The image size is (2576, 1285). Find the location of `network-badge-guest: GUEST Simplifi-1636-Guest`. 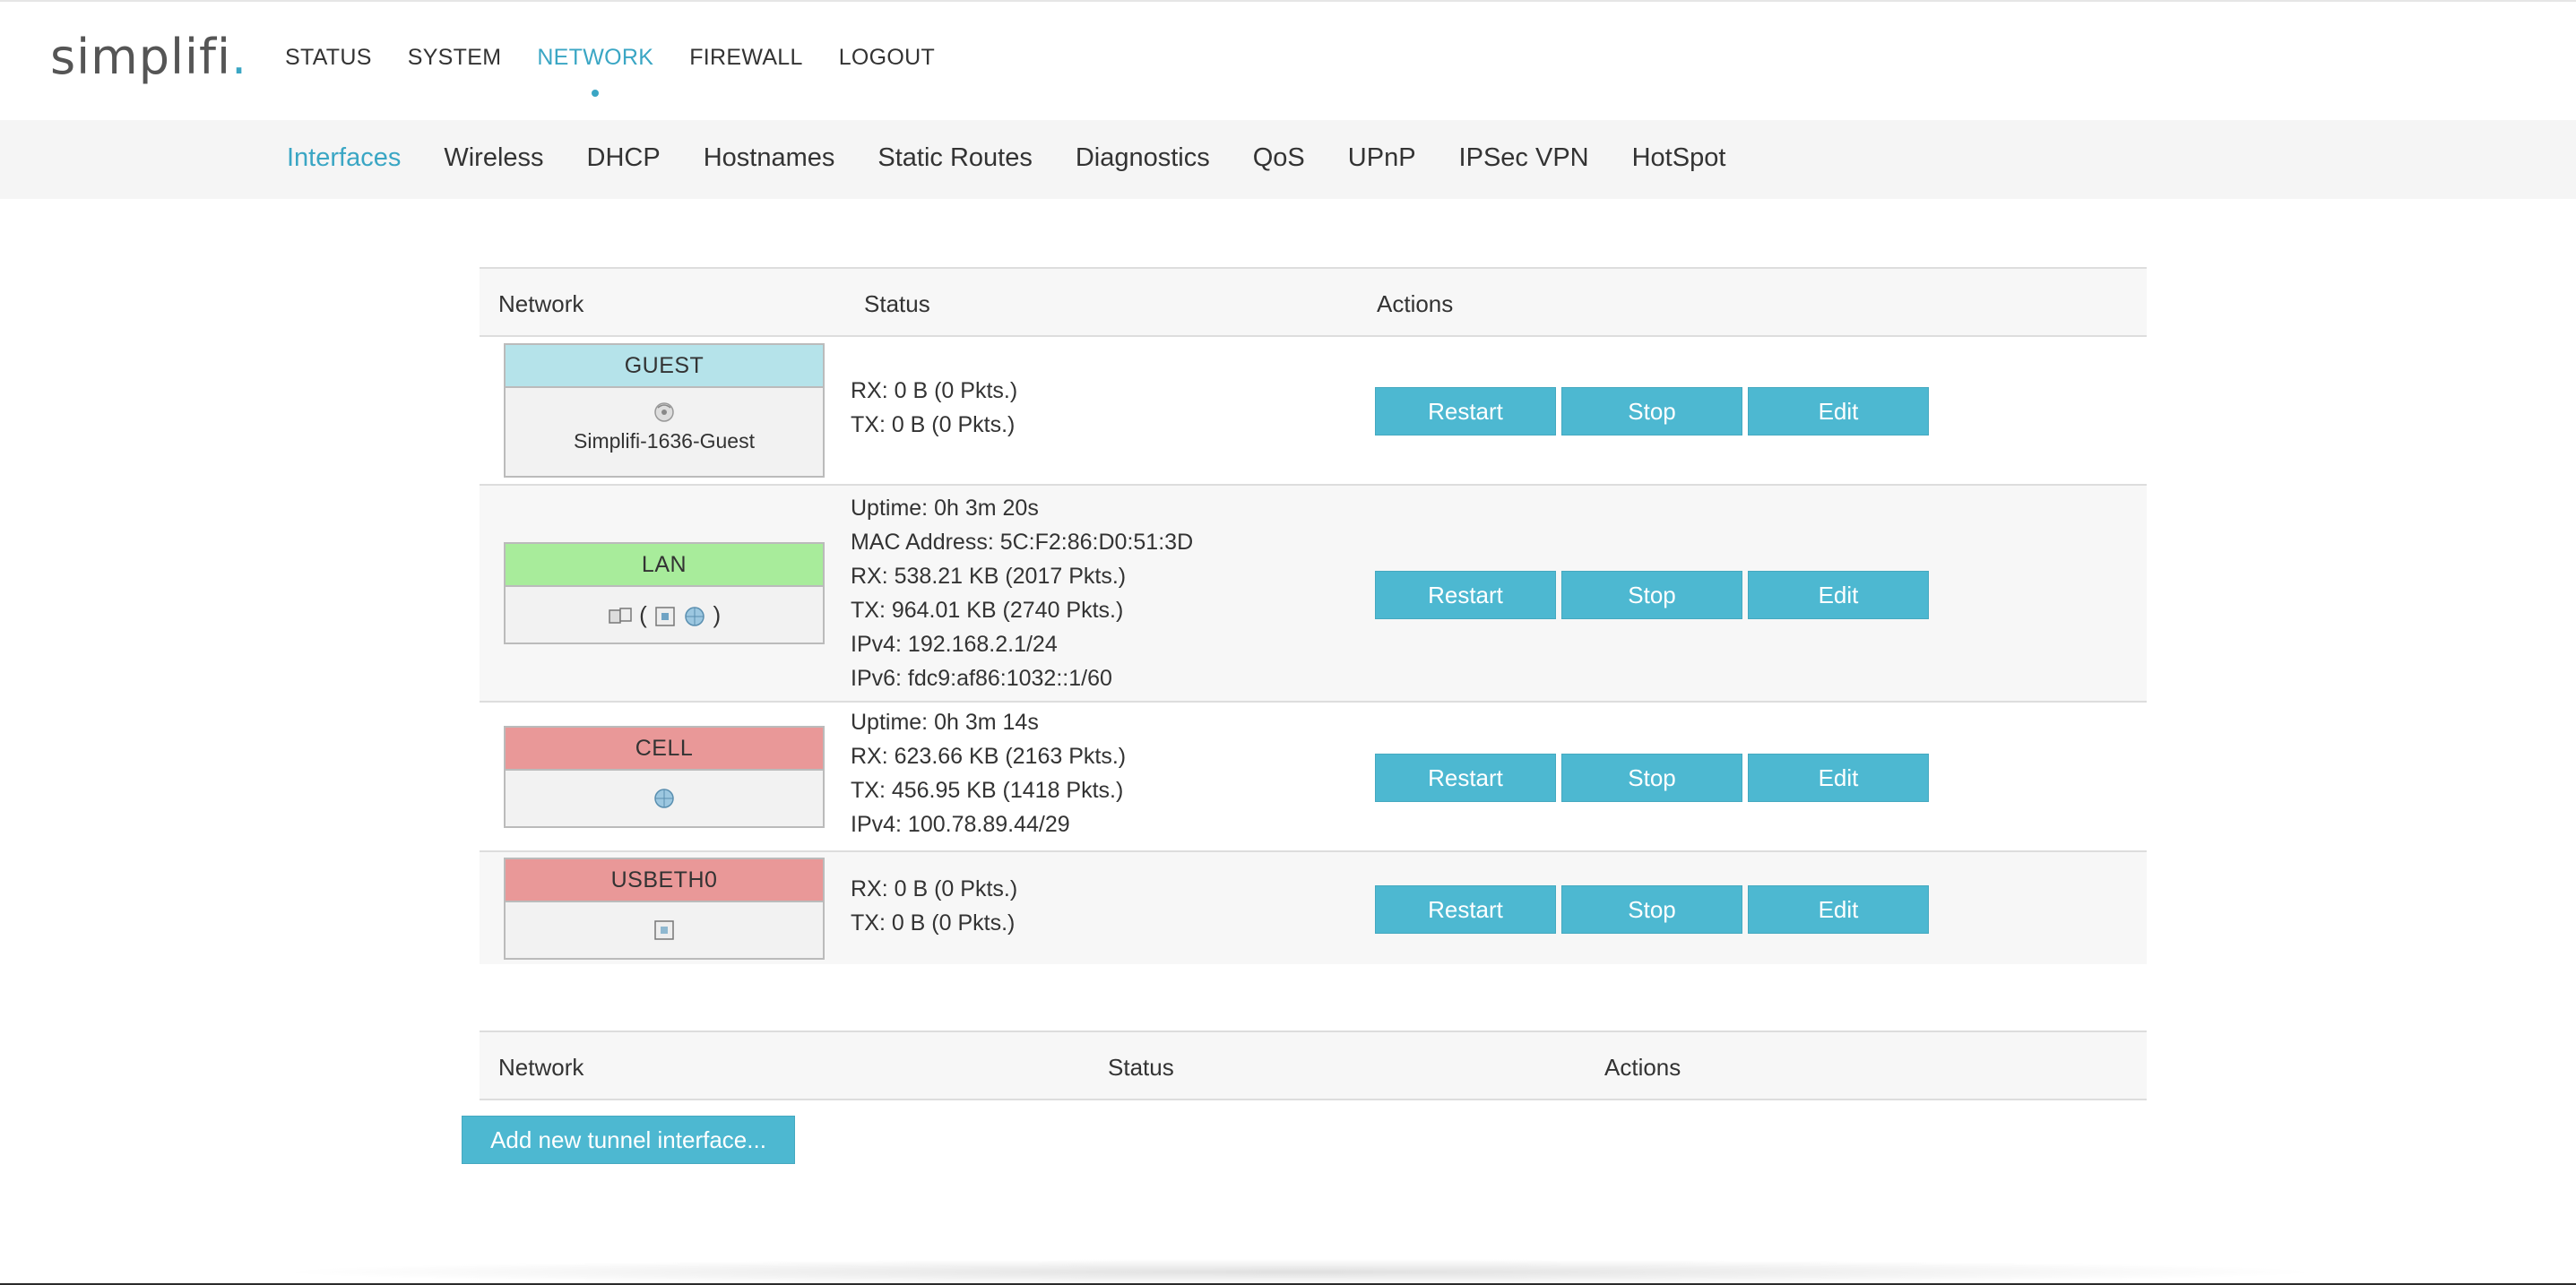

network-badge-guest: GUEST Simplifi-1636-Guest is located at coordinates (664, 410).